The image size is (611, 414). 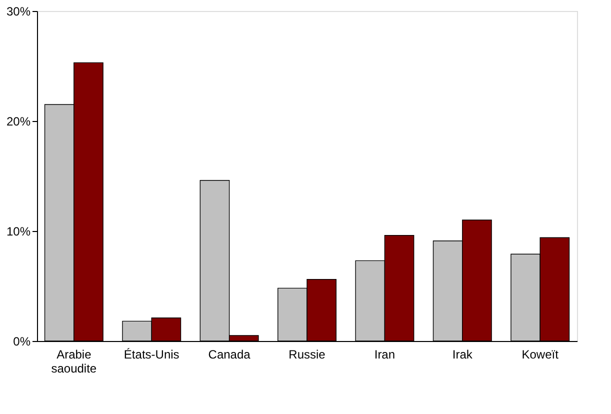 What do you see at coordinates (229, 355) in the screenshot?
I see `x-tick-label: Canada` at bounding box center [229, 355].